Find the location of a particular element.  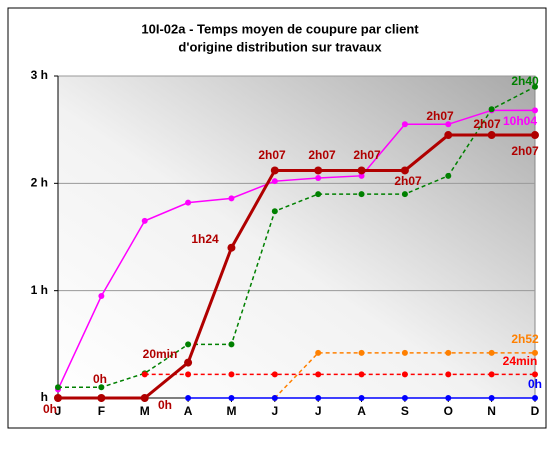

annotation: 24min is located at coordinates (520, 361).